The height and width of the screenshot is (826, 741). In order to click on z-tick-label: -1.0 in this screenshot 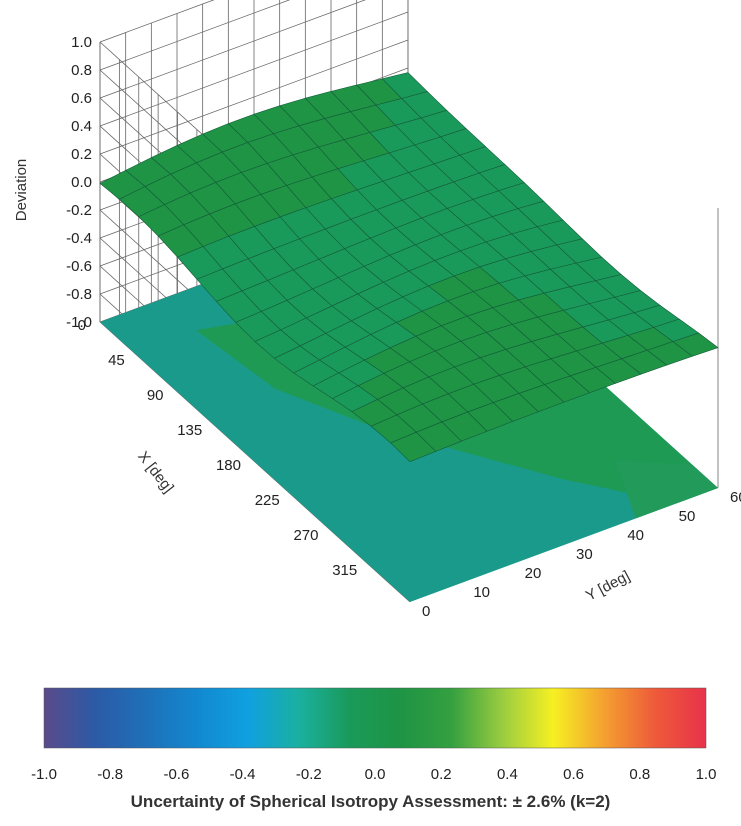, I will do `click(79, 322)`.